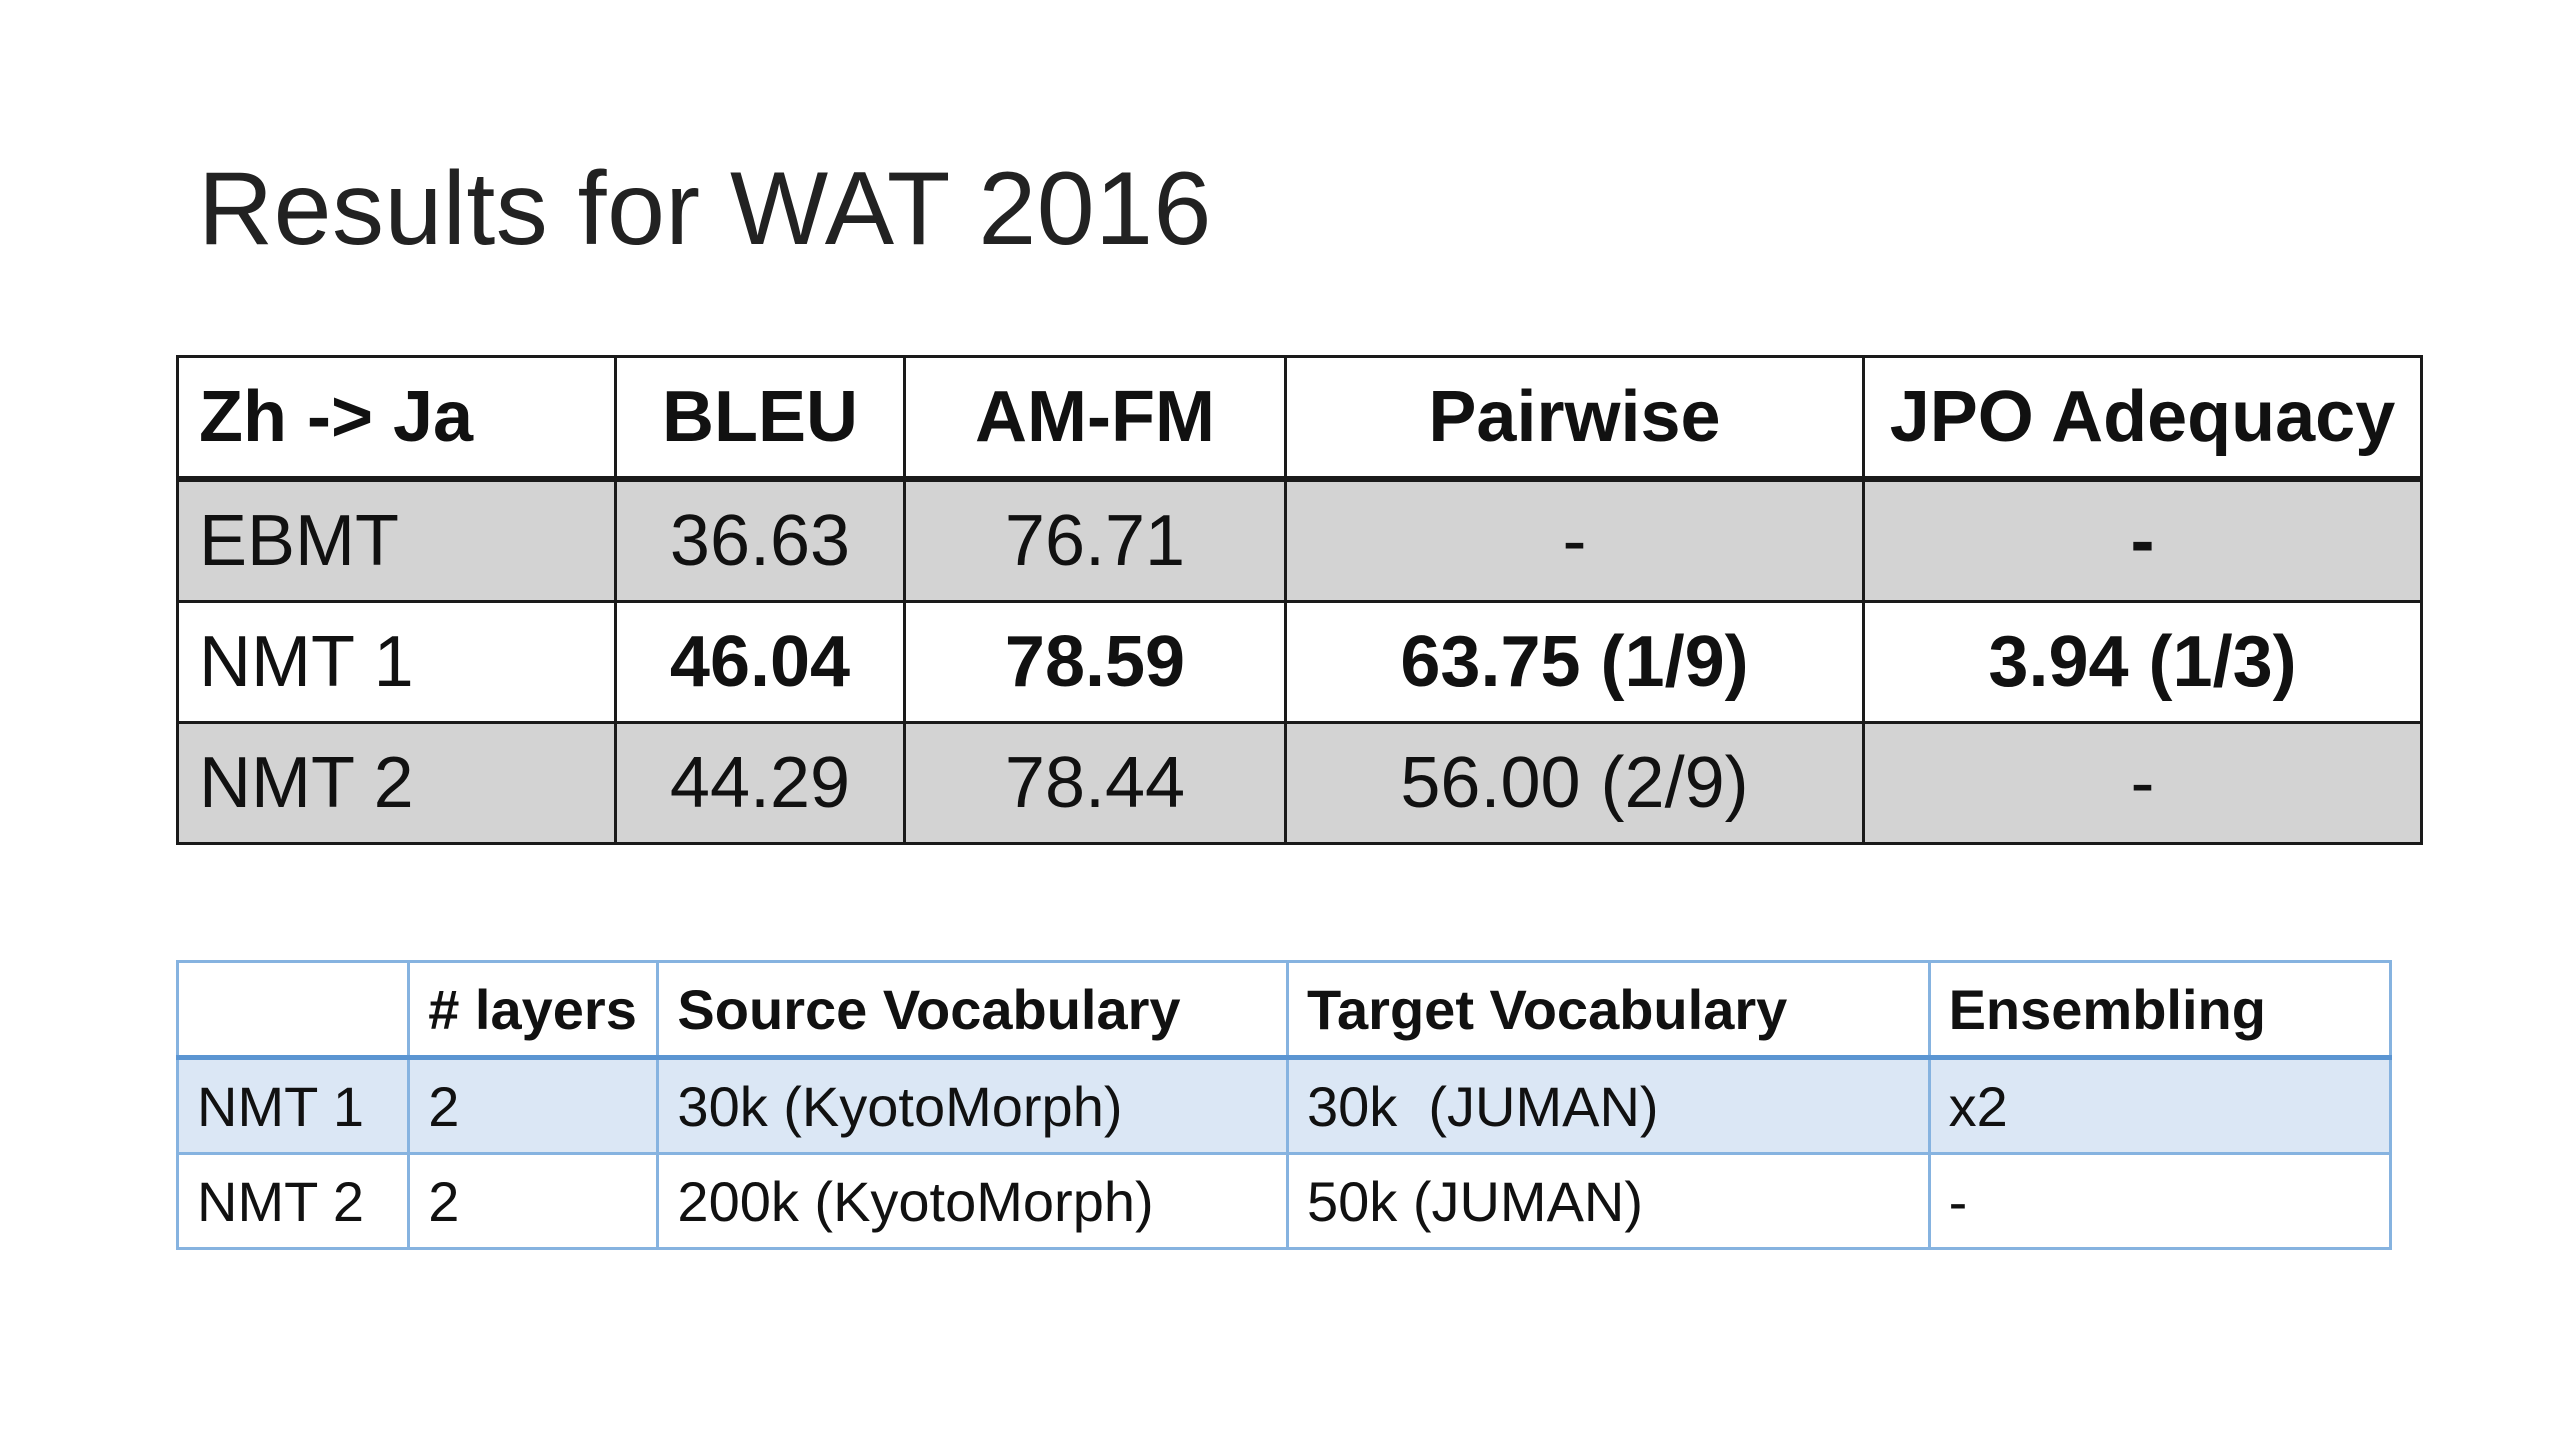 The width and height of the screenshot is (2560, 1440). I want to click on amfm-cell: 78.59, so click(1095, 662).